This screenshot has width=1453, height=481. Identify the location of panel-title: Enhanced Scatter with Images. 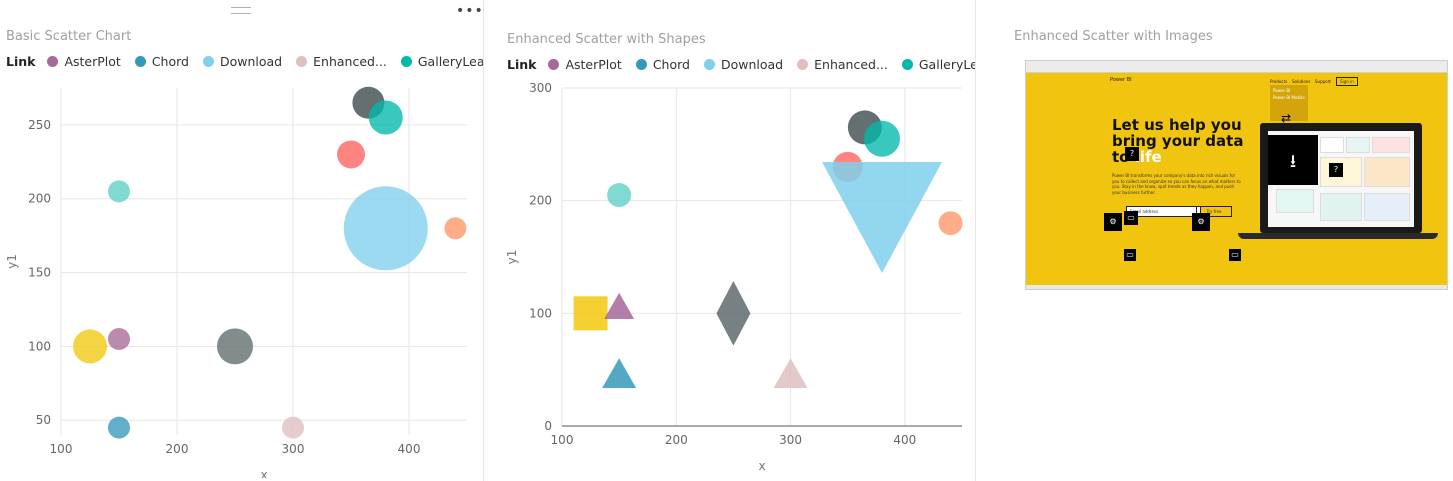
(1113, 36).